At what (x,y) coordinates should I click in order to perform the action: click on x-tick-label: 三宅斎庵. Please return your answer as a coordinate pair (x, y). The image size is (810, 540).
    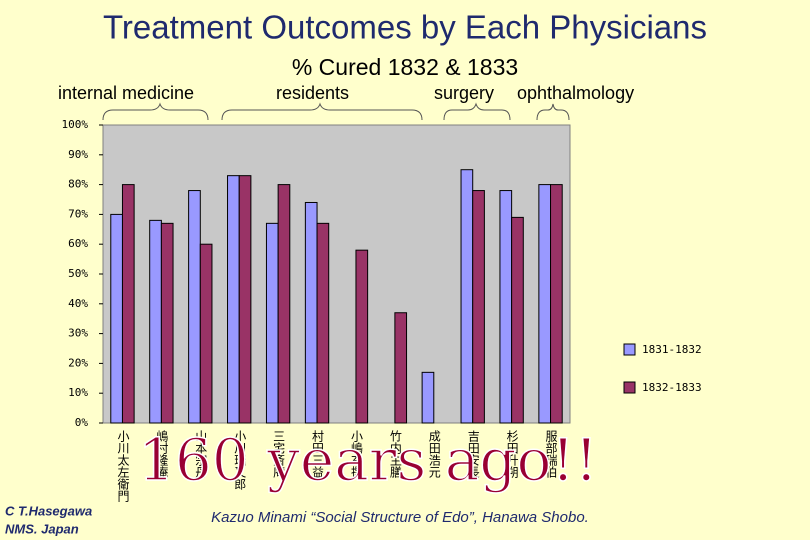
    Looking at the image, I should click on (279, 454).